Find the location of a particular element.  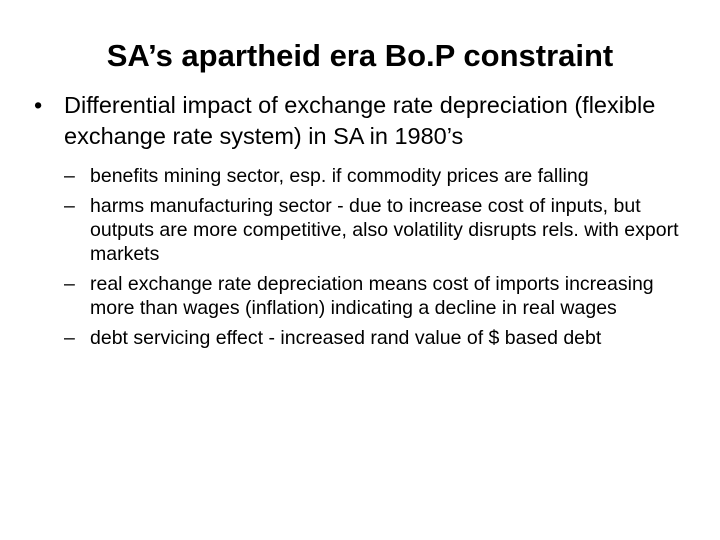

slide-title: SA’s apartheid era Bo.P constraint is located at coordinates (360, 55).